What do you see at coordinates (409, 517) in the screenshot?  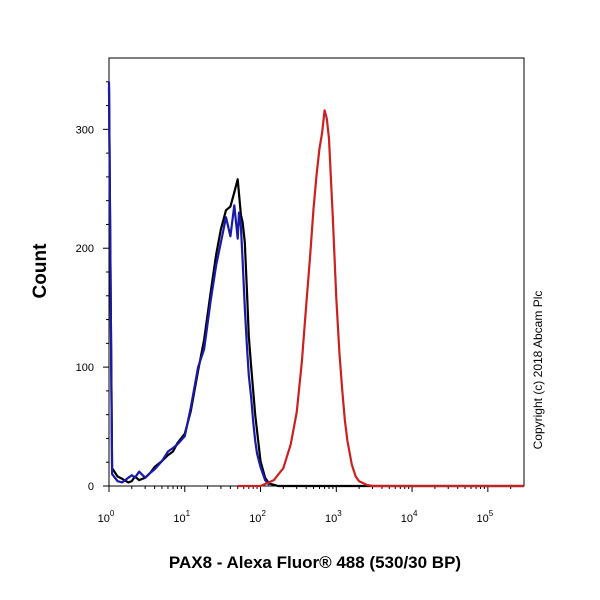 I see `x-tick-label: 10⁴` at bounding box center [409, 517].